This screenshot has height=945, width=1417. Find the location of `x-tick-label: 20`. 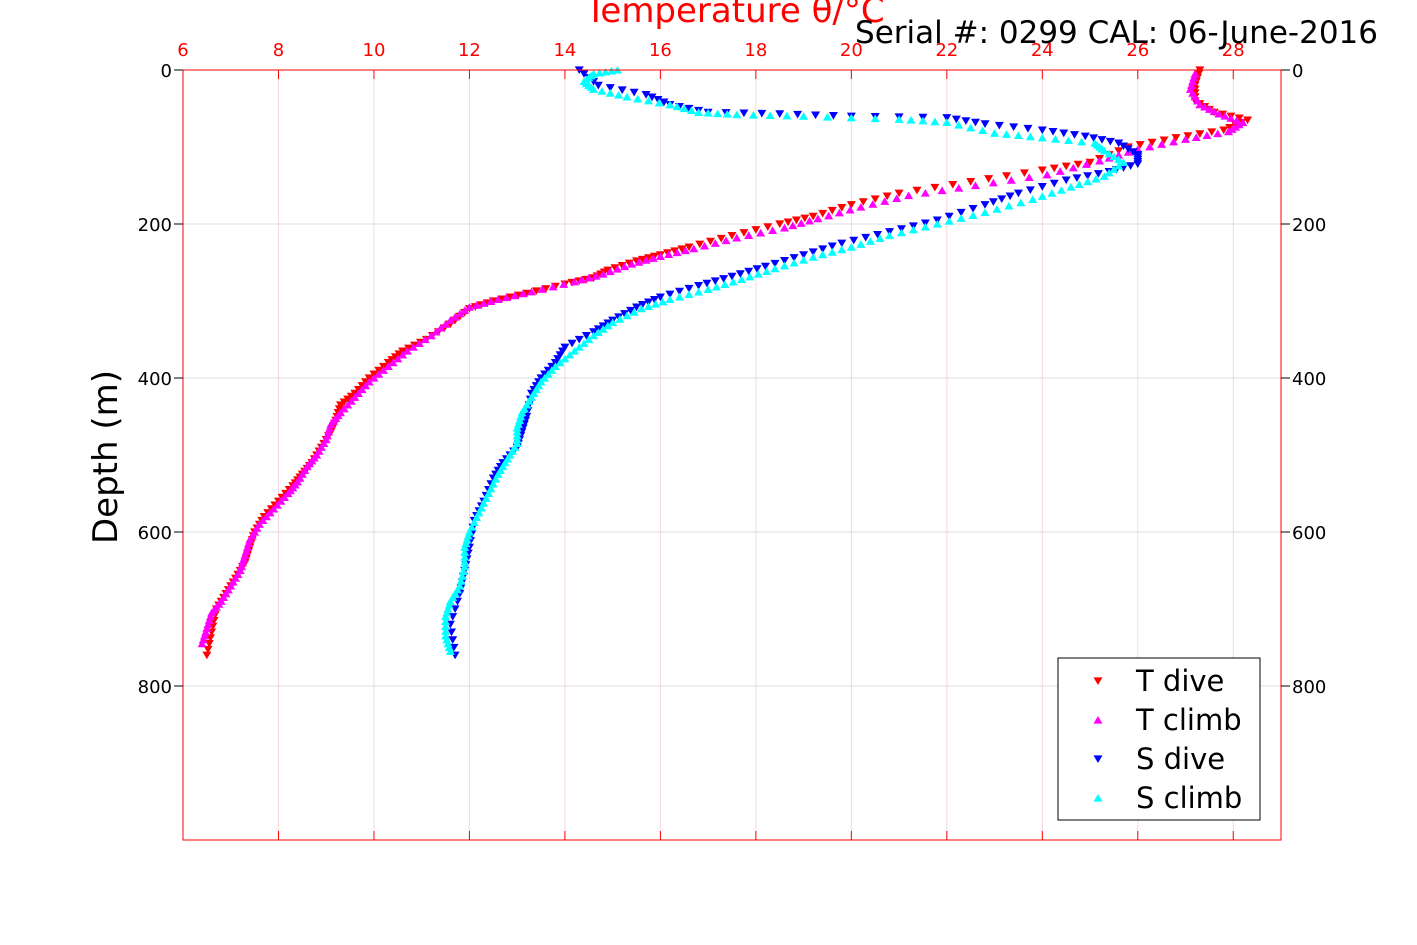

x-tick-label: 20 is located at coordinates (851, 50).